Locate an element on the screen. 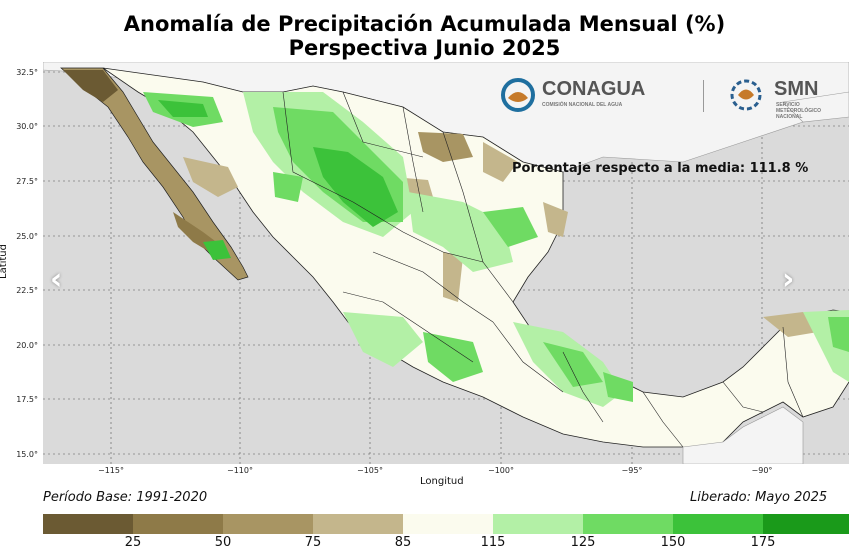 This screenshot has height=552, width=849. conagua-logo: CONAGUA COMISIÓN NACIONAL DEL AGUA is located at coordinates (595, 96).